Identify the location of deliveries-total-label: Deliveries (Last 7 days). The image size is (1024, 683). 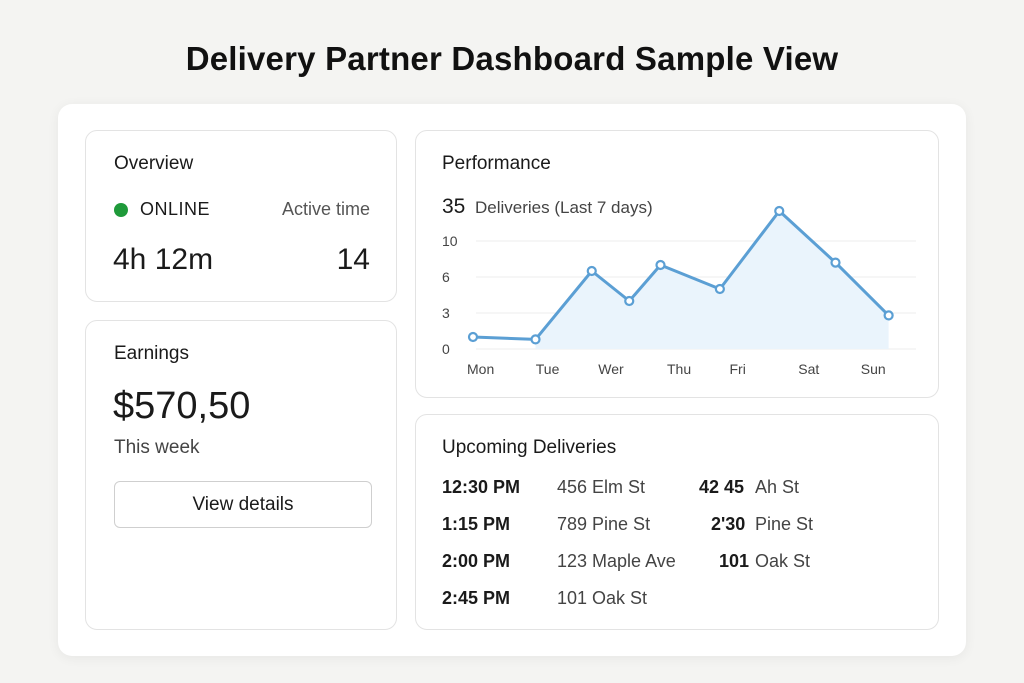
(564, 207).